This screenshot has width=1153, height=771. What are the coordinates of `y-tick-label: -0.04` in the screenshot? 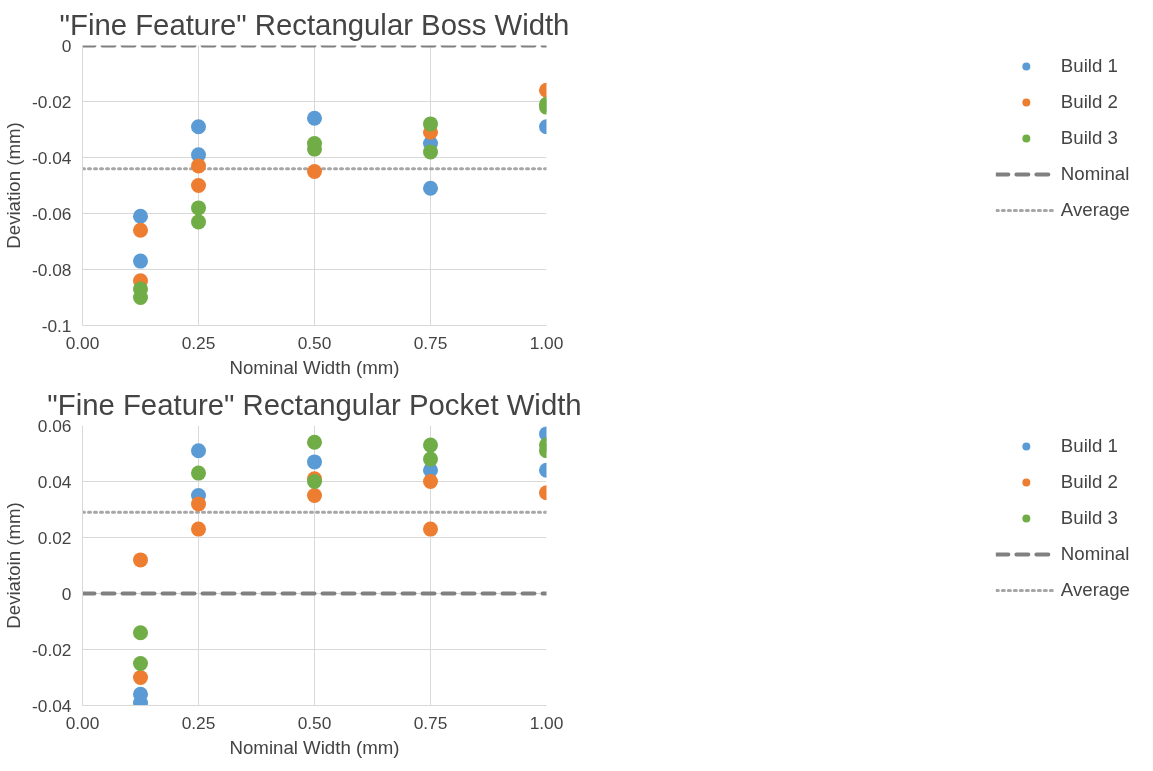 It's located at (52, 157).